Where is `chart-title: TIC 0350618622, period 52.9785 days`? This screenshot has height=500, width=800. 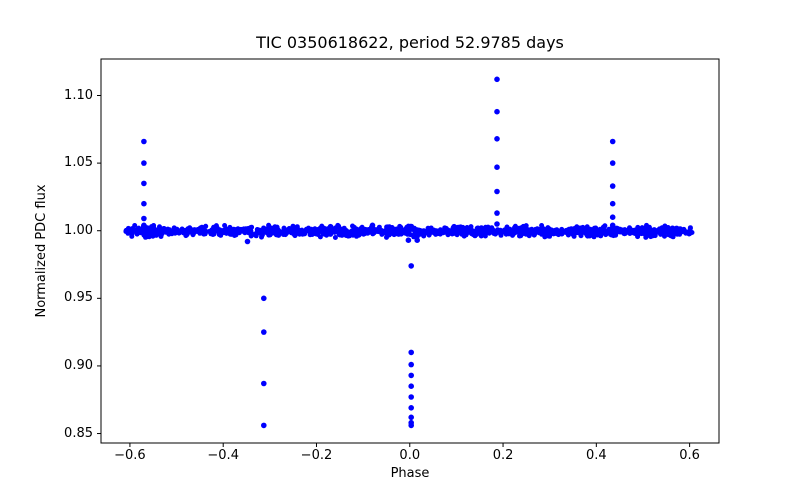
chart-title: TIC 0350618622, period 52.9785 days is located at coordinates (410, 42).